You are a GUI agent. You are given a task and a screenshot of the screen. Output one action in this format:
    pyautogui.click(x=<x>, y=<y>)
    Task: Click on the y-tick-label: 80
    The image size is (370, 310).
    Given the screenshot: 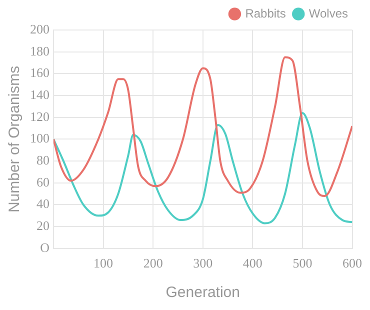 What is the action you would take?
    pyautogui.click(x=43, y=160)
    